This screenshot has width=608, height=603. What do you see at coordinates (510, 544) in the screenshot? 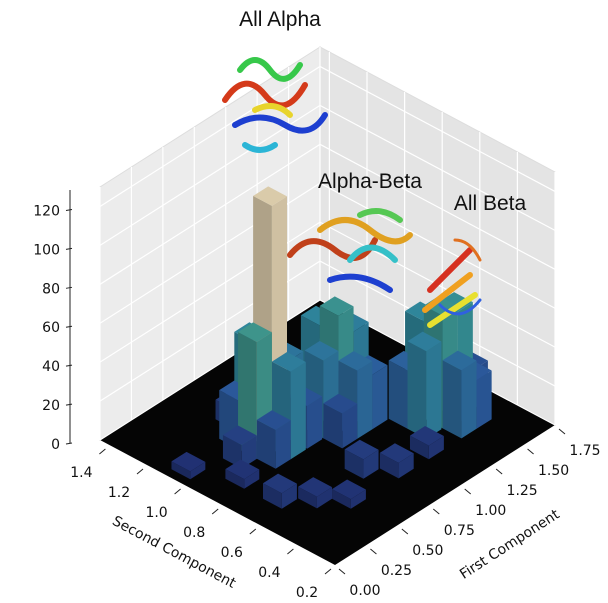
I see `x-axis-label: First Component` at bounding box center [510, 544].